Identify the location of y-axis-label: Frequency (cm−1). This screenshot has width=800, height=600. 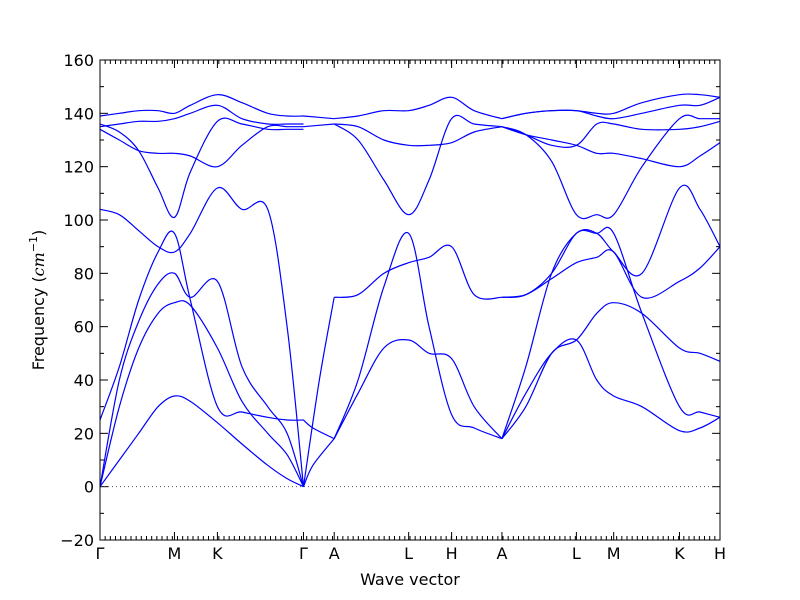
(37, 300).